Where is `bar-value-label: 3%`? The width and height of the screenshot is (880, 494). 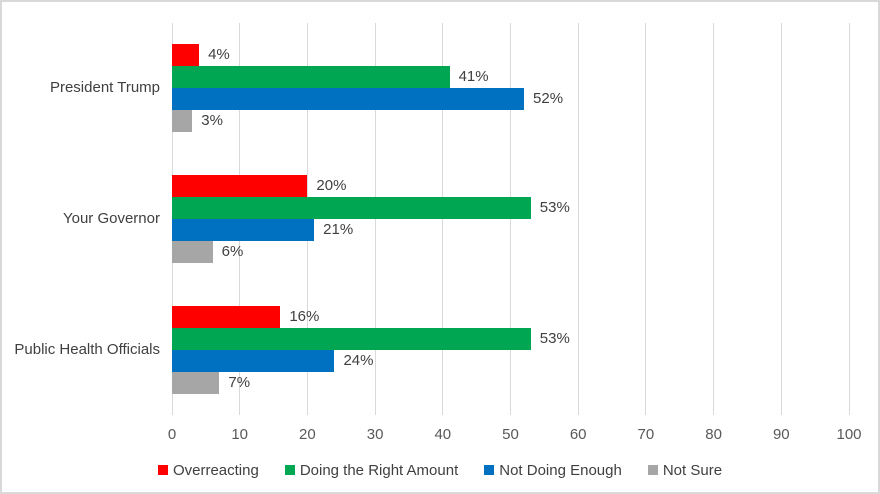 bar-value-label: 3% is located at coordinates (212, 121).